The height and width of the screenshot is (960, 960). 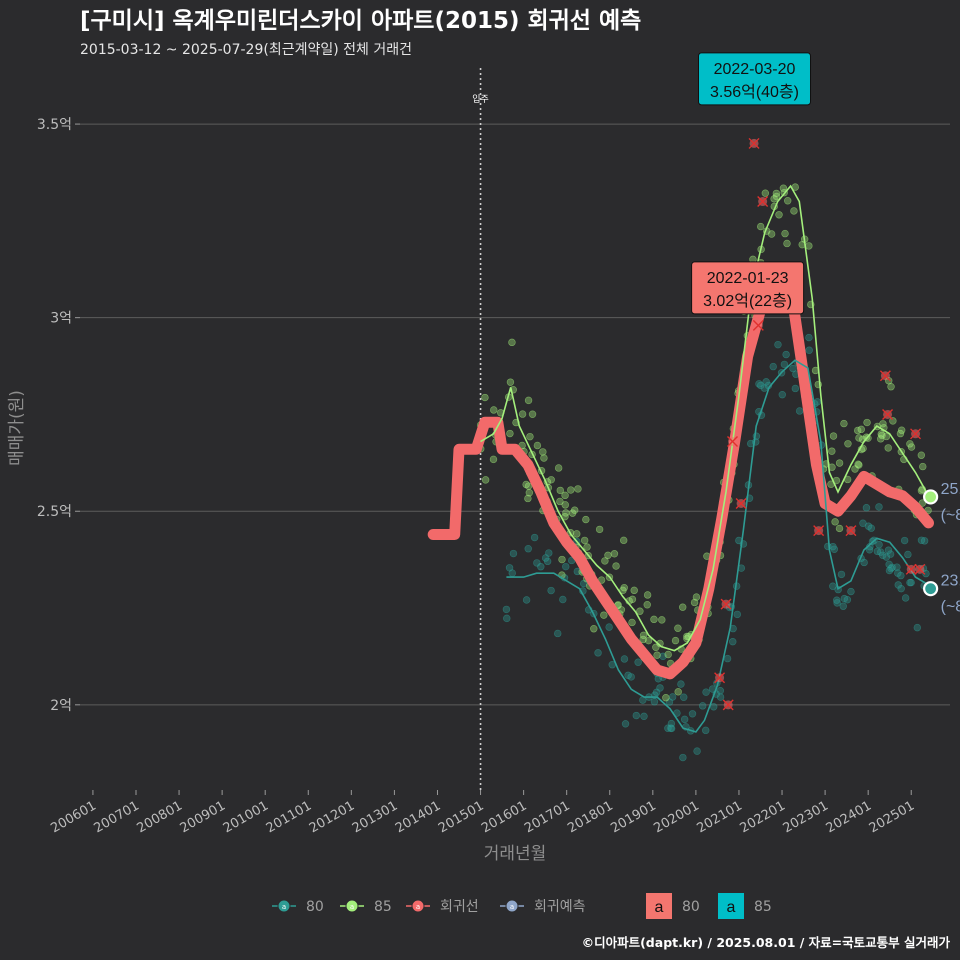 What do you see at coordinates (748, 278) in the screenshot?
I see `callout-date: 2022-01-23` at bounding box center [748, 278].